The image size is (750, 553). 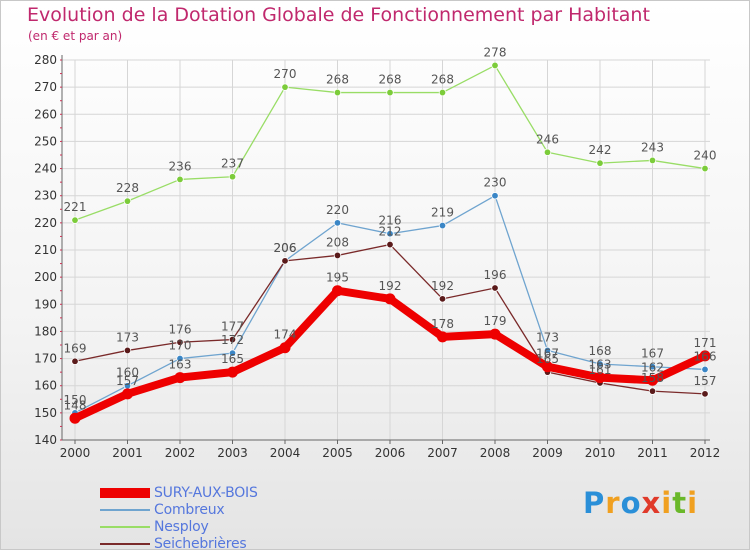 I want to click on data-label: 158, so click(x=652, y=378).